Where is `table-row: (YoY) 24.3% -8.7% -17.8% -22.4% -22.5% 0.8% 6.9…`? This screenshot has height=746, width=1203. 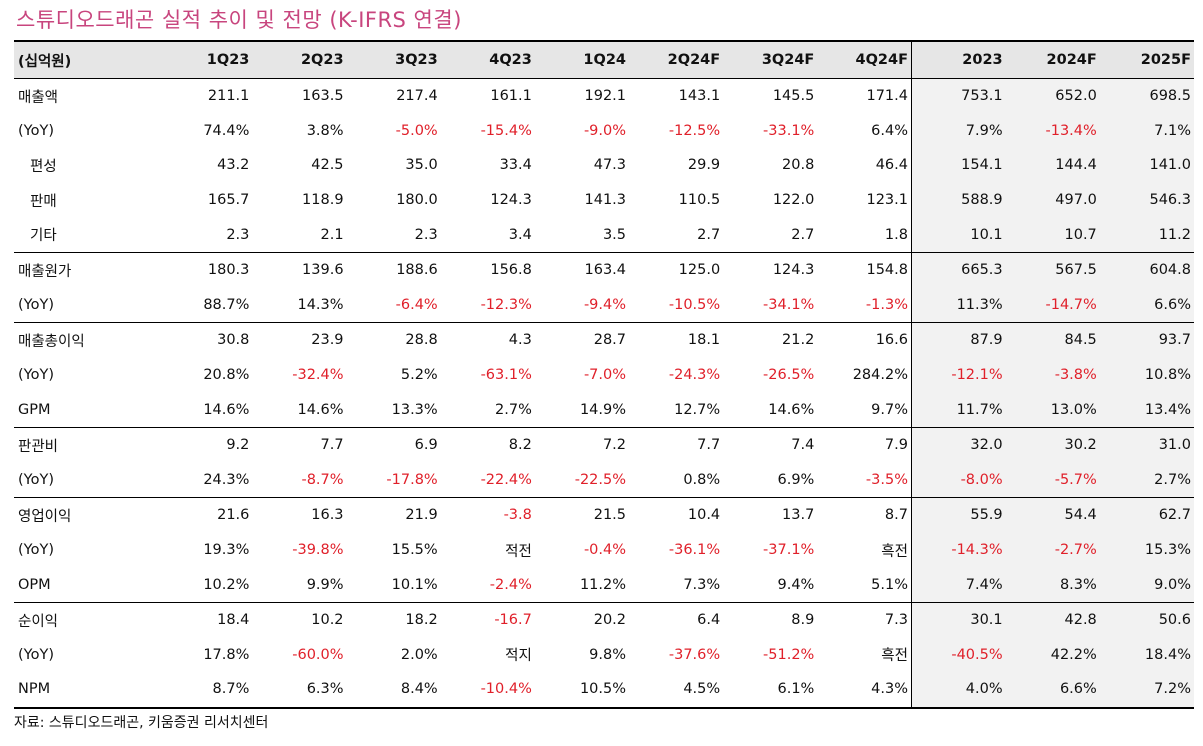
table-row: (YoY) 24.3% -8.7% -17.8% -22.4% -22.5% 0.8% 6.9… is located at coordinates (604, 480).